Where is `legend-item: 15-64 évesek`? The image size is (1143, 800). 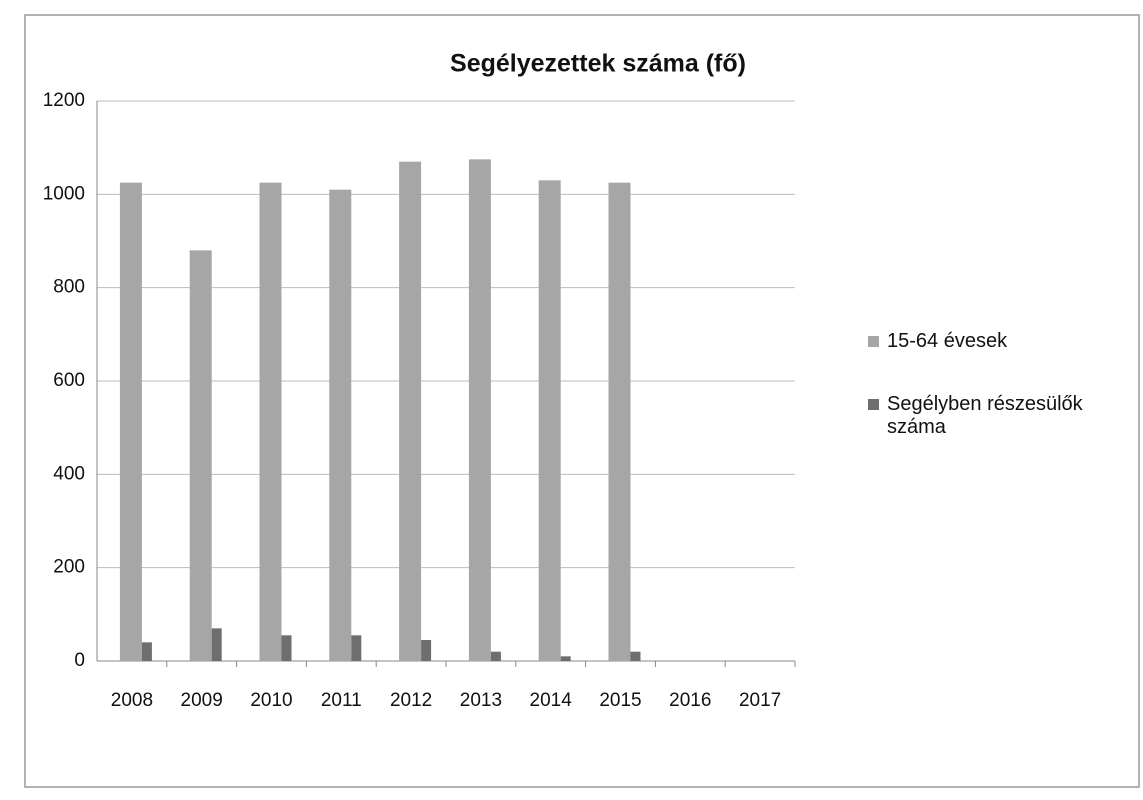 legend-item: 15-64 évesek is located at coordinates (998, 341).